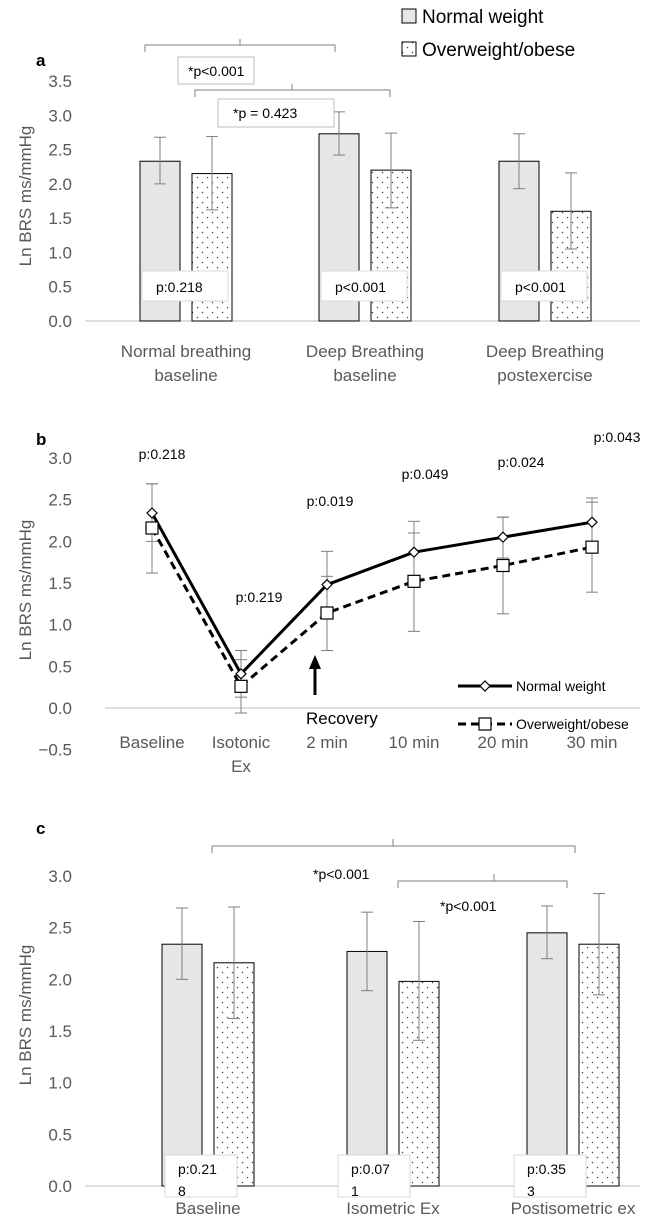 Image resolution: width=660 pixels, height=1225 pixels. I want to click on panel-c-y-tick: 3.0, so click(60, 876).